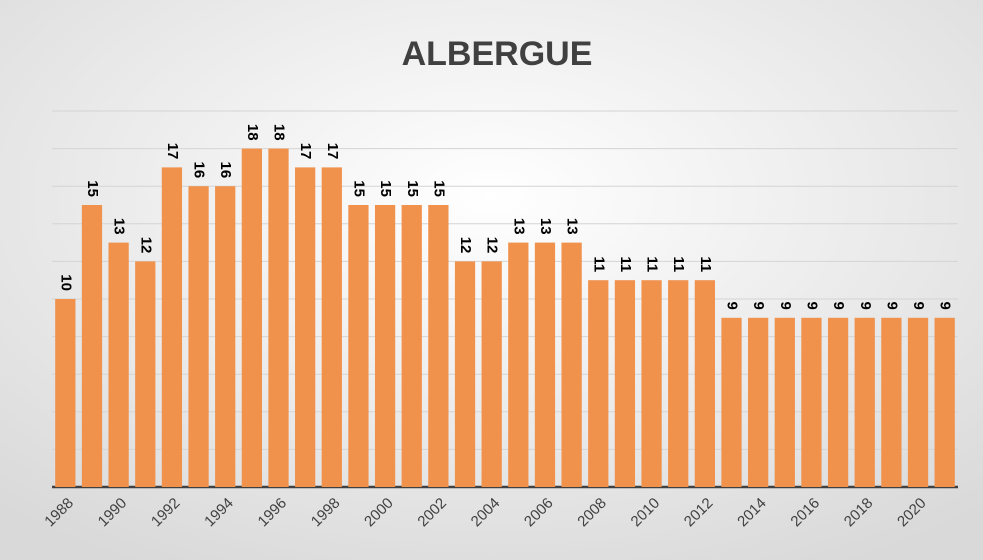 This screenshot has height=560, width=983. Describe the element at coordinates (497, 54) in the screenshot. I see `chart-title: ALBERGUE` at that location.